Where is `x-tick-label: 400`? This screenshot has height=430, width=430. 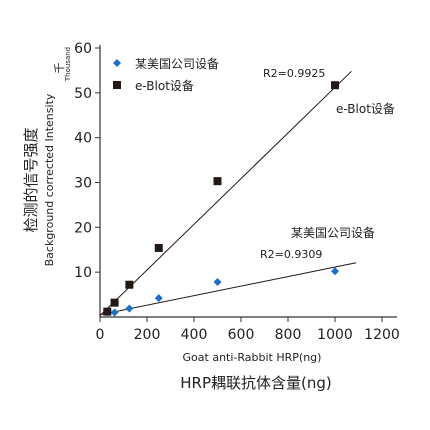
x-tick-label: 400 is located at coordinates (194, 335).